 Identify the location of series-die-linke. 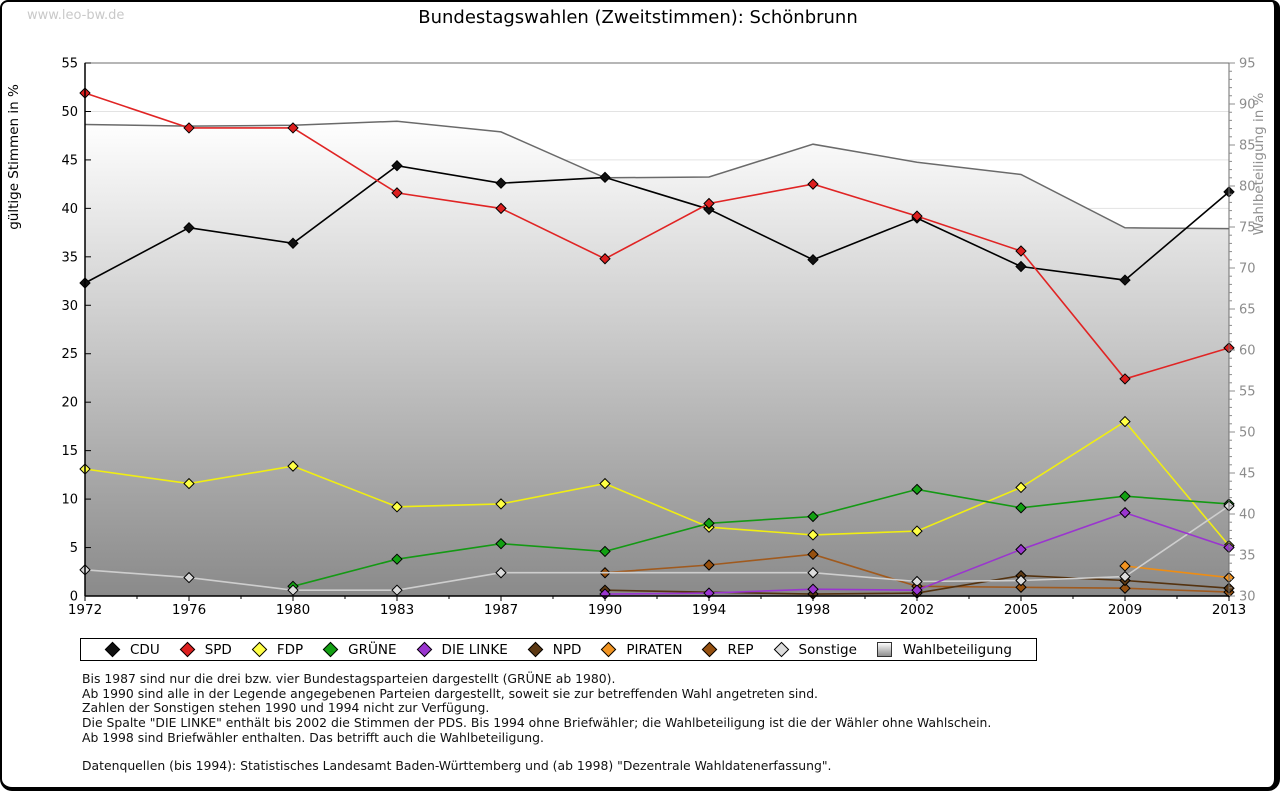
(917, 553).